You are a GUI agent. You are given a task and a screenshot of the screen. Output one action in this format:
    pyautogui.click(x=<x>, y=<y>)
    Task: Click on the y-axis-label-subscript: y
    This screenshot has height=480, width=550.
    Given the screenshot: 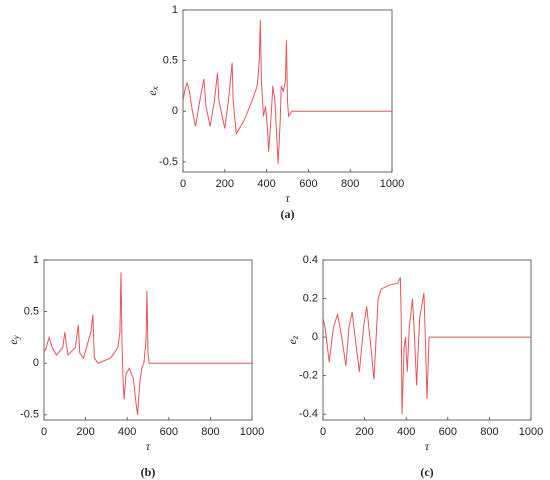 What is the action you would take?
    pyautogui.click(x=16, y=337)
    